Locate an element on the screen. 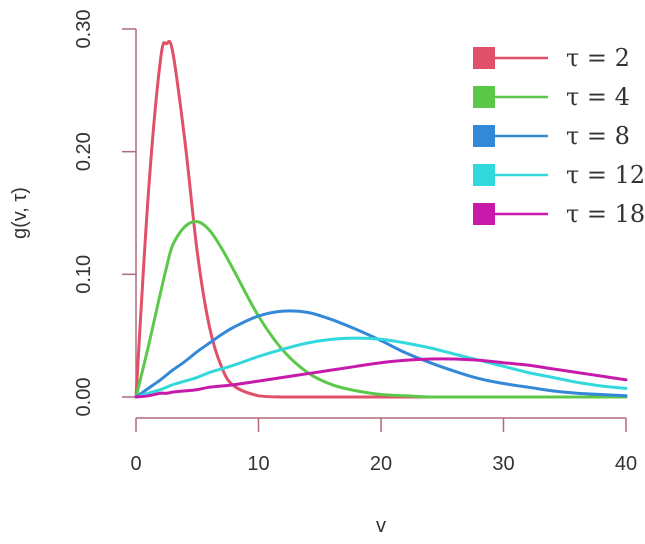 This screenshot has width=645, height=544. x-tick-label: 0 is located at coordinates (135, 464).